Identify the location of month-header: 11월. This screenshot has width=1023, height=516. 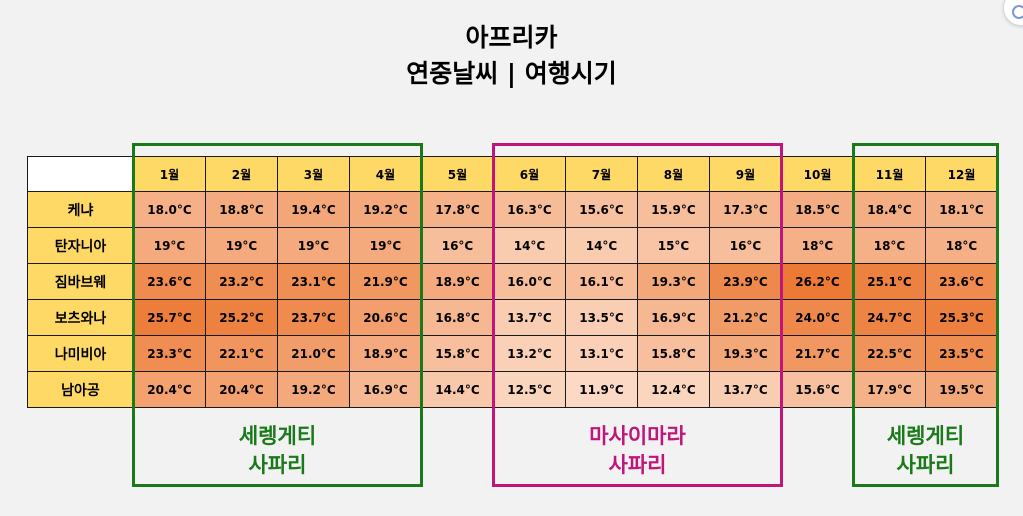
(889, 174).